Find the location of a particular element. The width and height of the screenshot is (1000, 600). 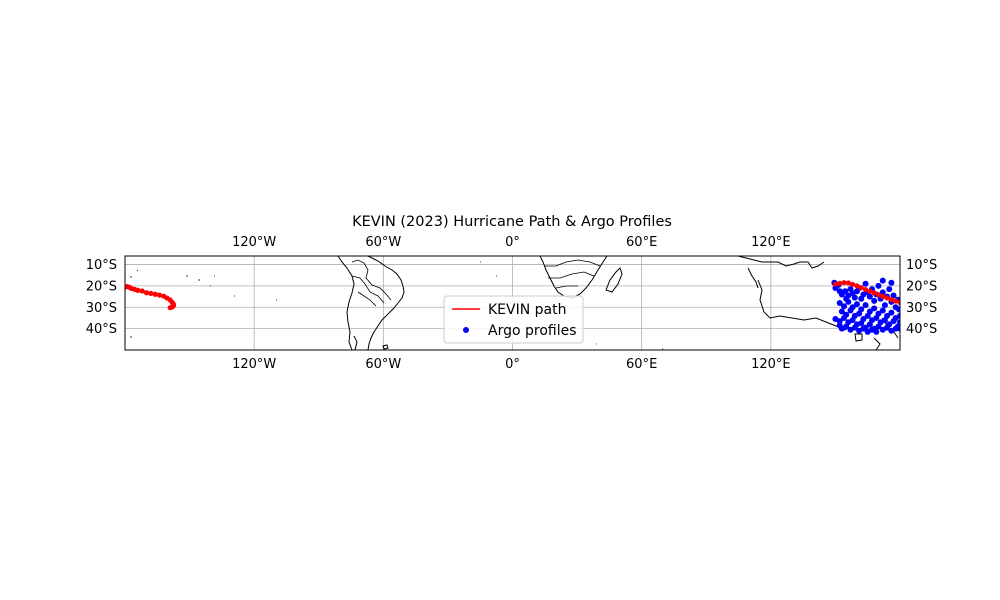

lon-label-top-2: 0° is located at coordinates (512, 242).